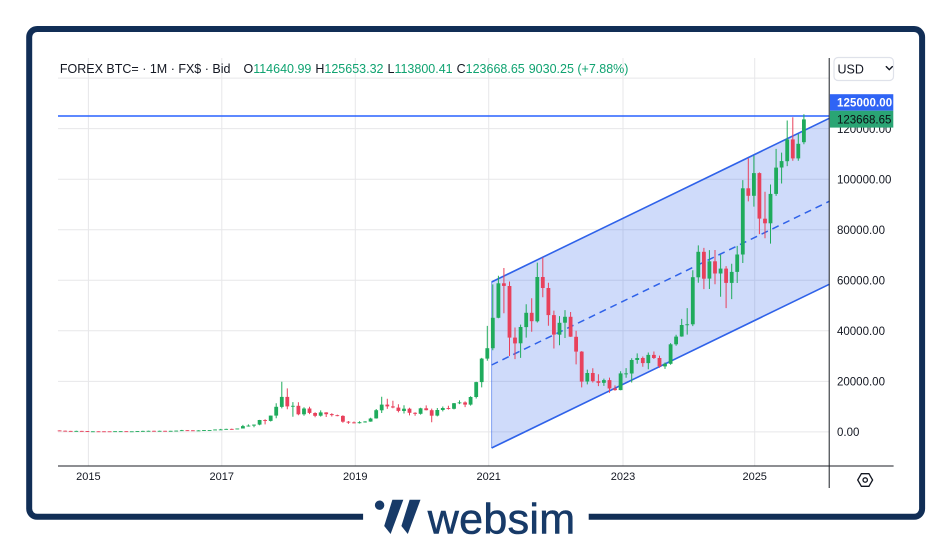  Describe the element at coordinates (222, 477) in the screenshot. I see `svg-text: 2017` at that location.